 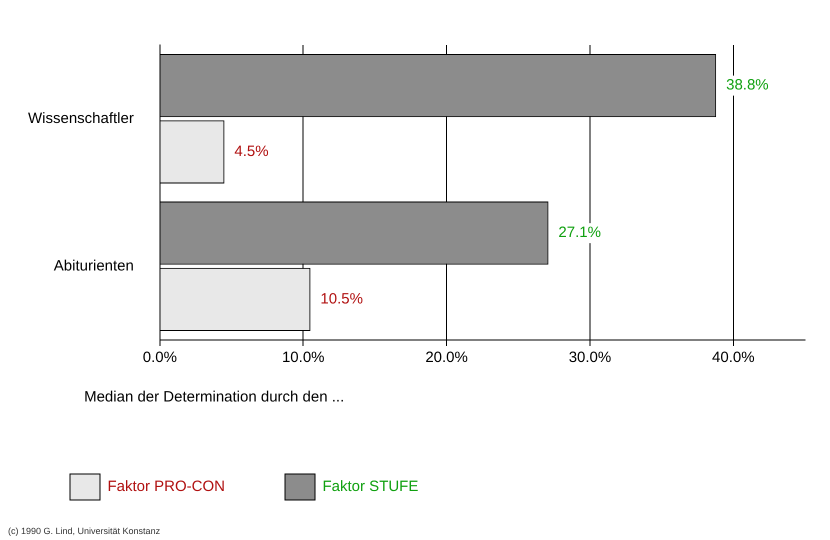 What do you see at coordinates (81, 118) in the screenshot?
I see `y-tick-label: Wissenschaftler` at bounding box center [81, 118].